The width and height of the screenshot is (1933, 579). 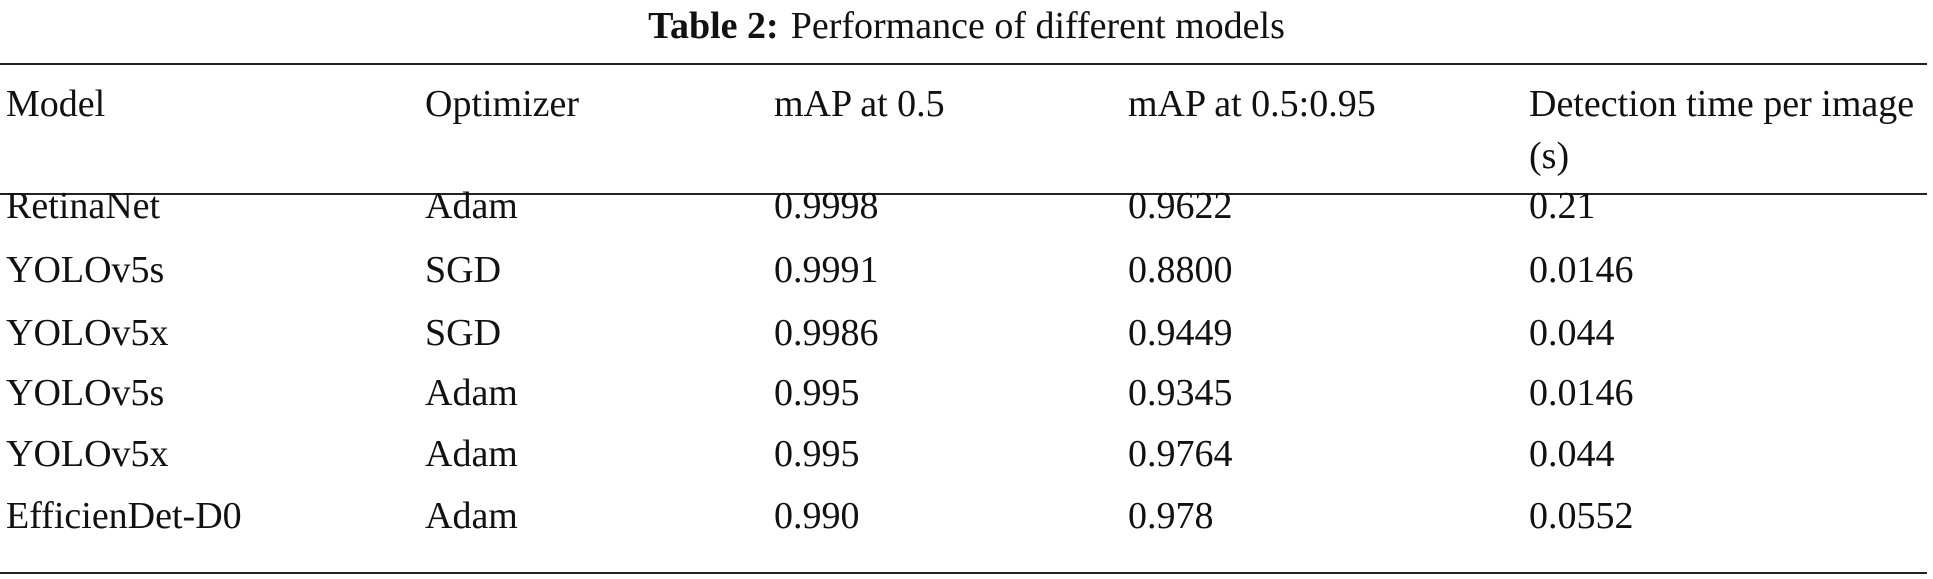 I want to click on table-caption: Table 2: Performance of different models, so click(x=966, y=26).